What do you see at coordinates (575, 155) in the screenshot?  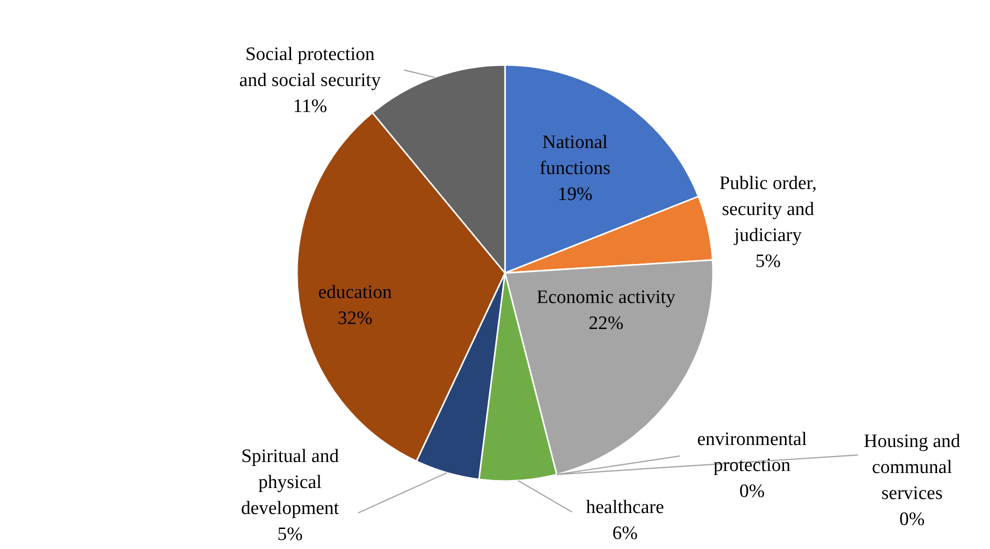 I see `slice-label: National functions` at bounding box center [575, 155].